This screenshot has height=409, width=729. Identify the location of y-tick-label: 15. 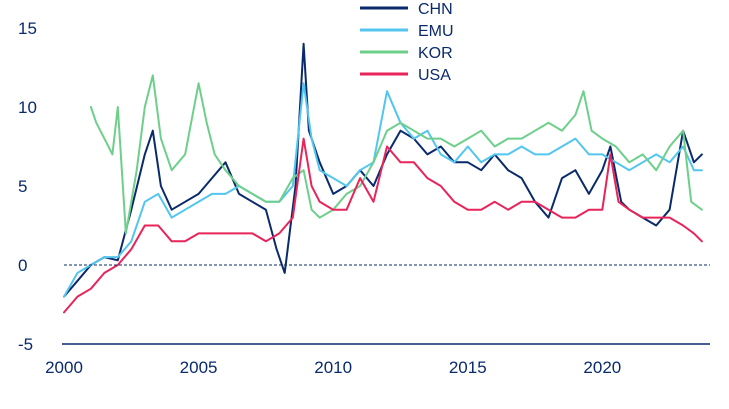
(27, 28).